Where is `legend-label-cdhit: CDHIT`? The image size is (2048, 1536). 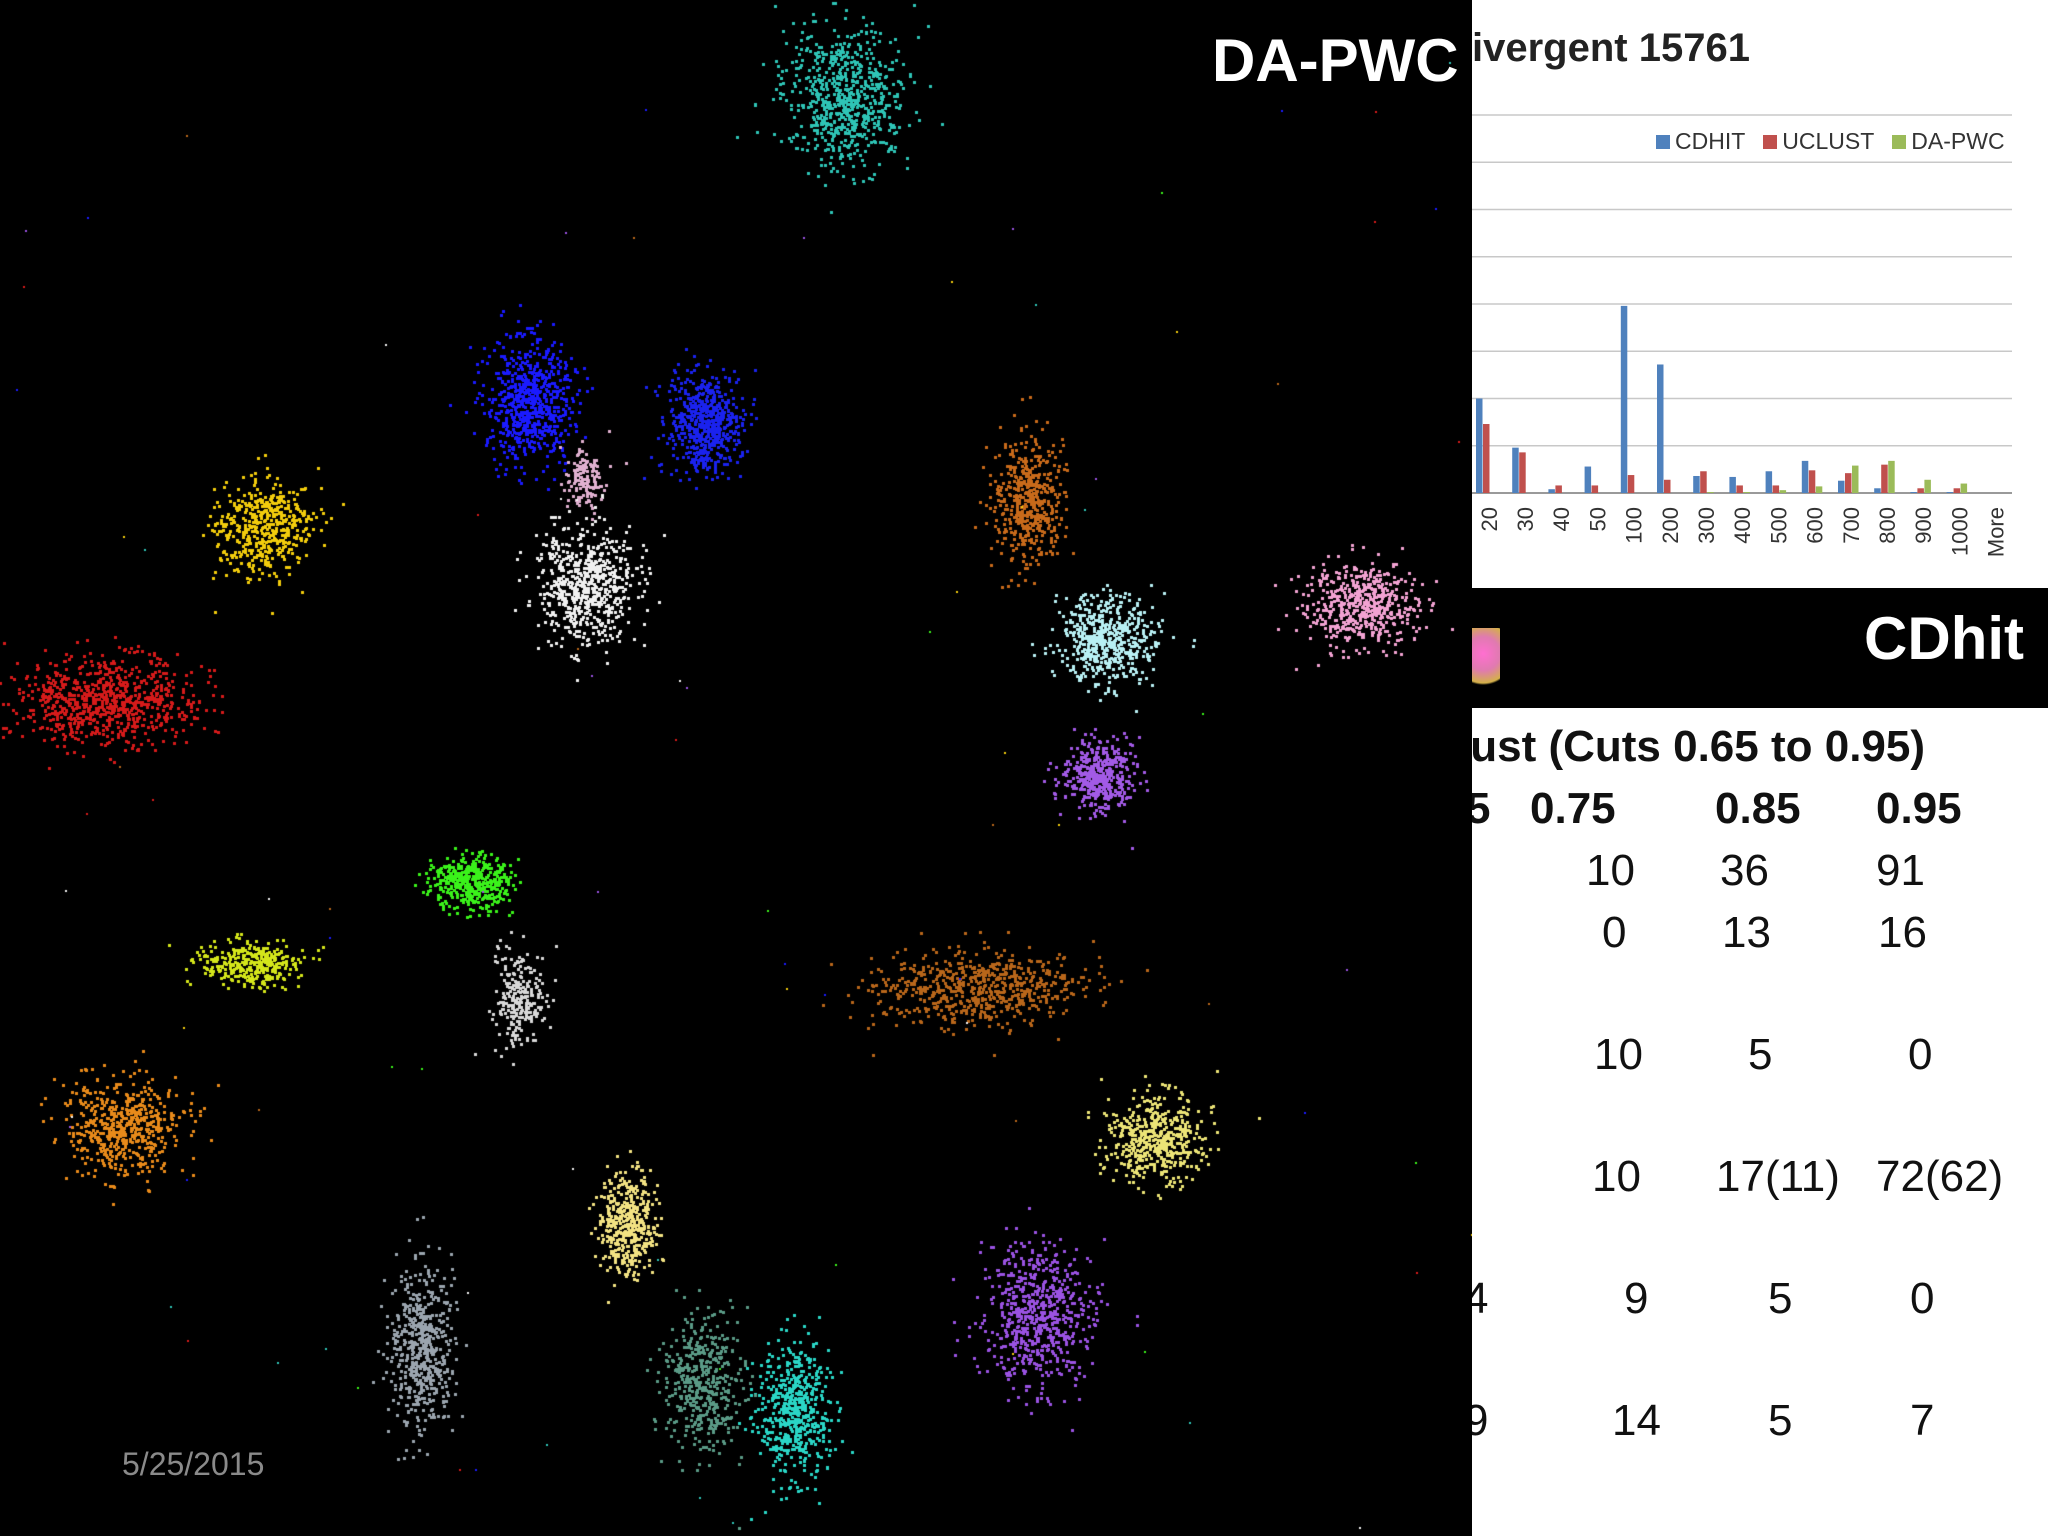 legend-label-cdhit: CDHIT is located at coordinates (1710, 141).